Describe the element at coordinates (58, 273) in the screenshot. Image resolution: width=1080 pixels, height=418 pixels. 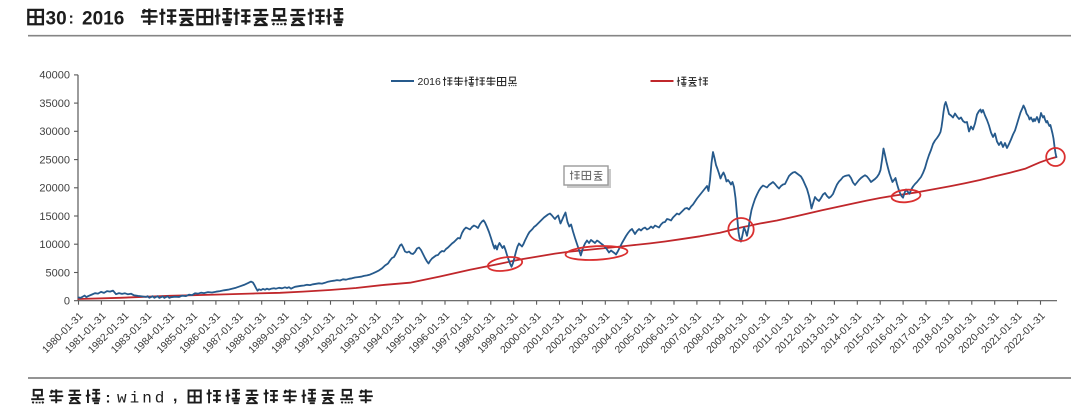
I see `svg-text: 5000` at that location.